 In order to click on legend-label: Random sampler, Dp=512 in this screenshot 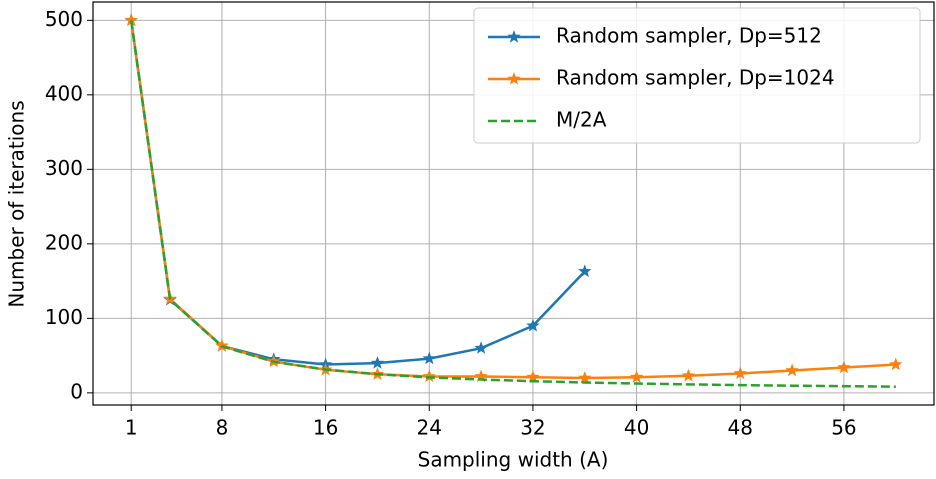, I will do `click(689, 36)`.